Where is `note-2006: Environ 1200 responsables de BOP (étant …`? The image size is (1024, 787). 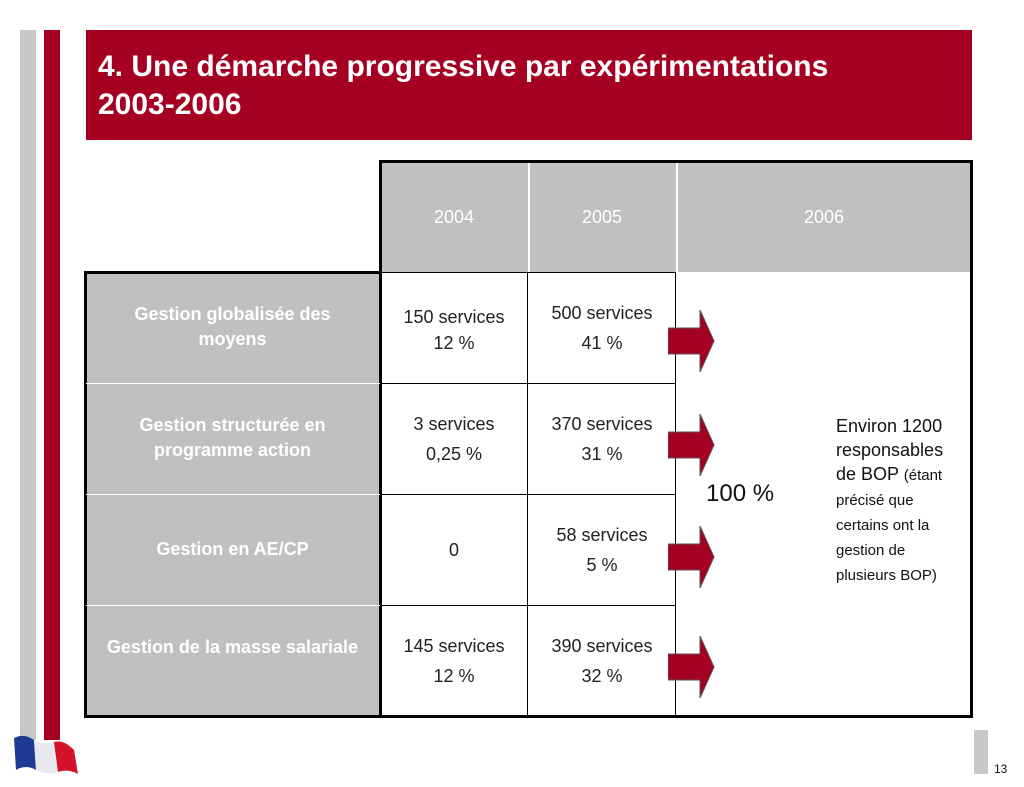 note-2006: Environ 1200 responsables de BOP (étant … is located at coordinates (902, 500).